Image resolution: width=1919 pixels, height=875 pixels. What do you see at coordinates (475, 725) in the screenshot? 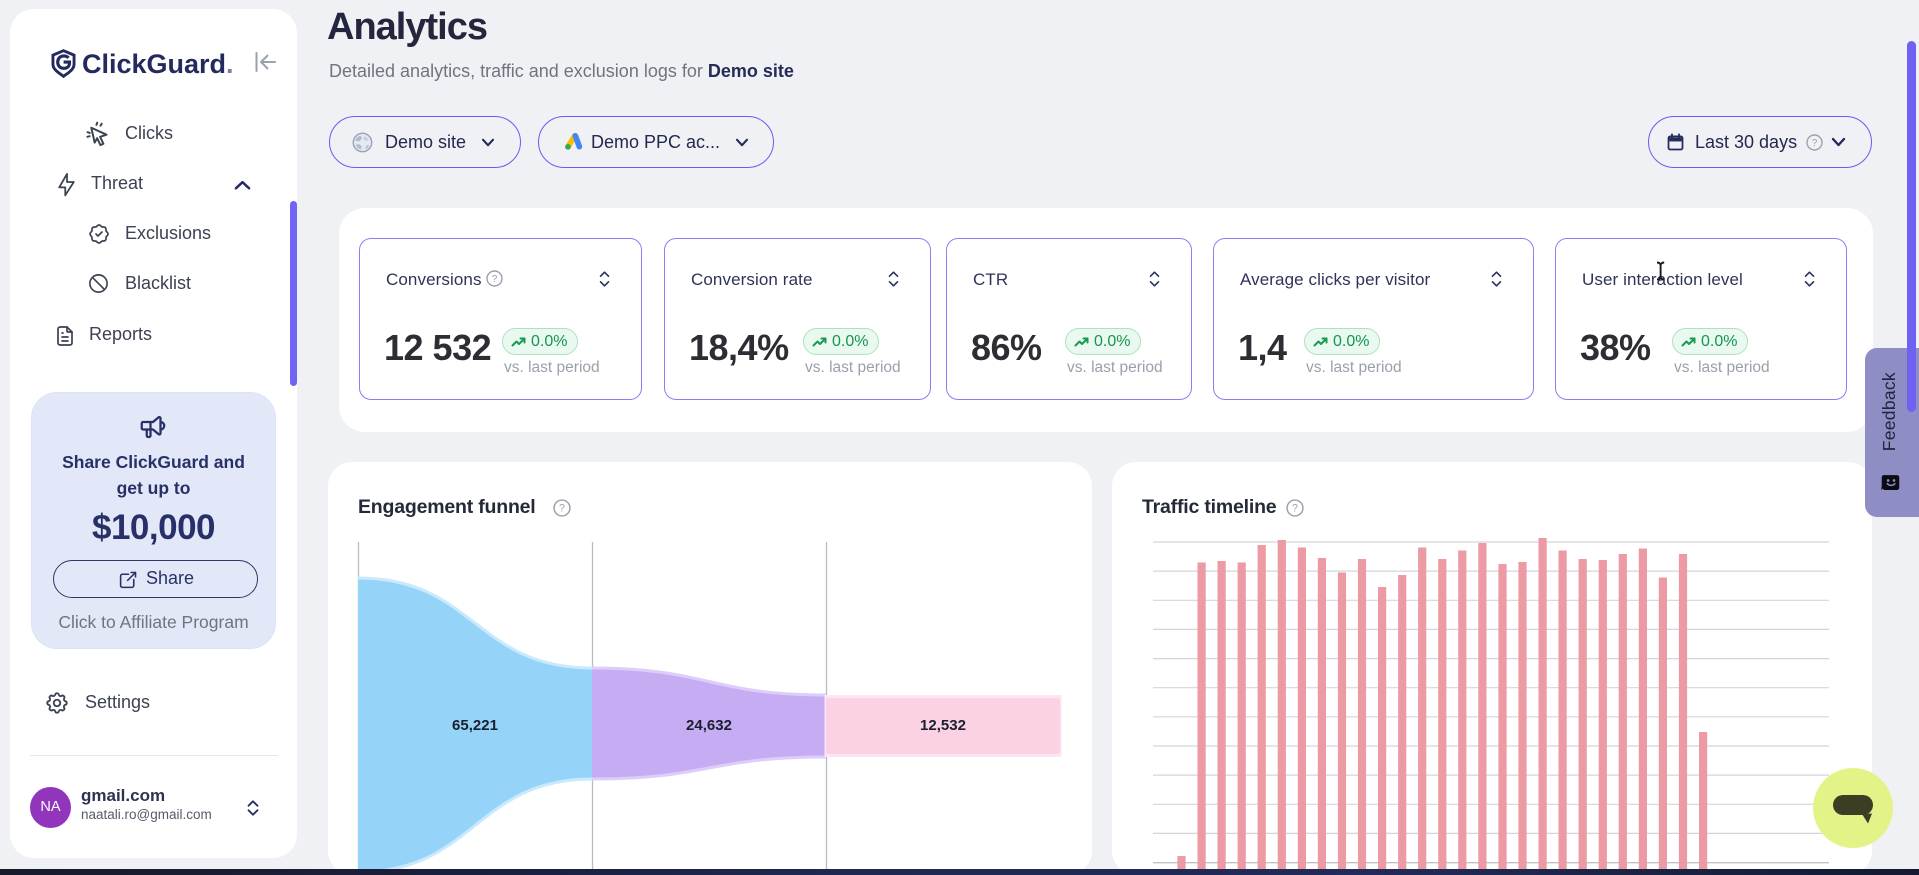
I see `svg-text: 65,221` at bounding box center [475, 725].